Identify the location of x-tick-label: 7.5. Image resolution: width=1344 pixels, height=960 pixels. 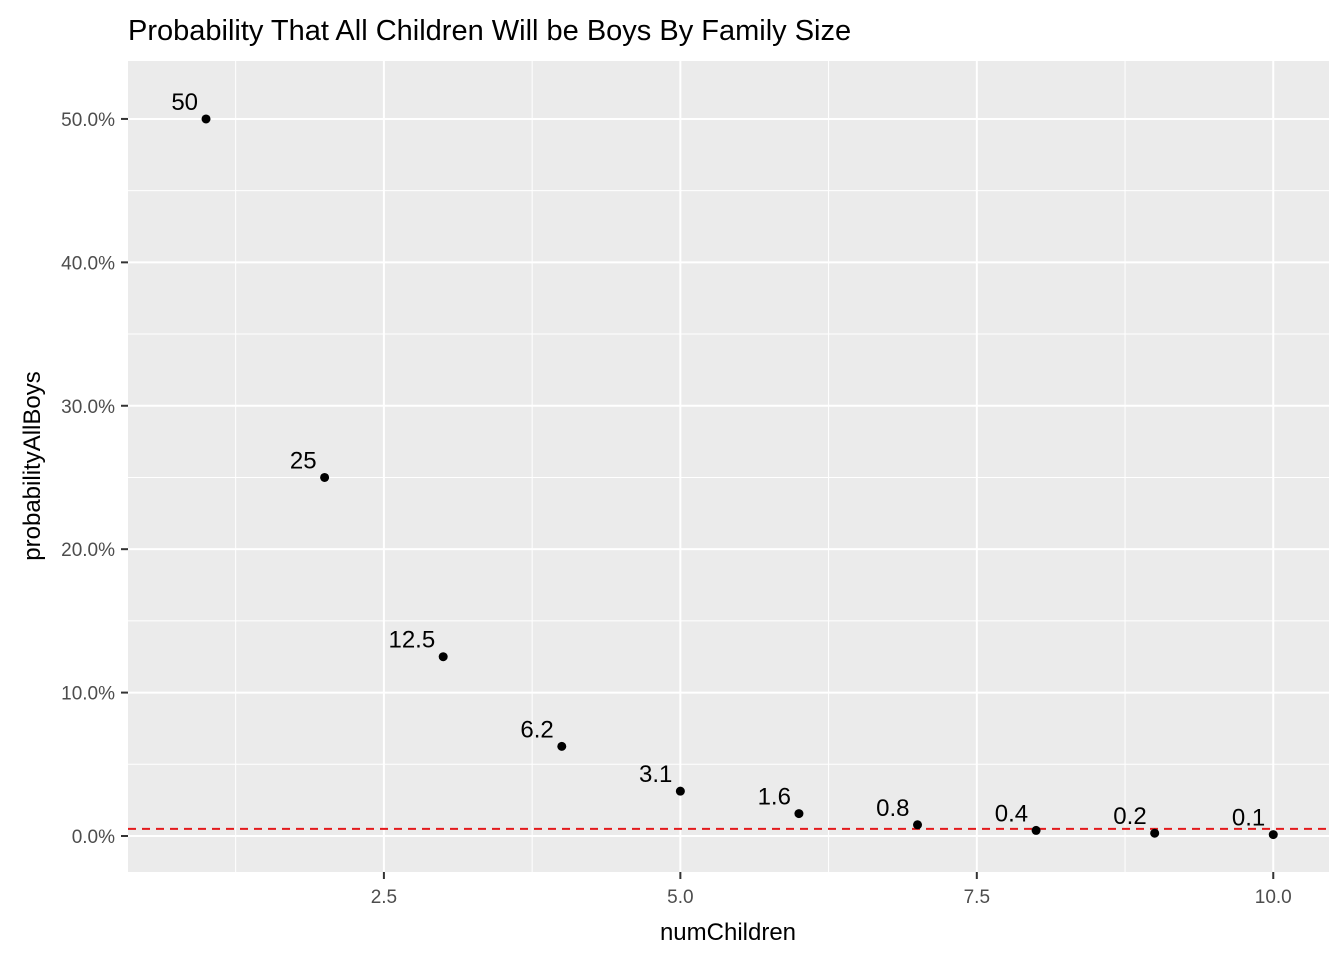
(977, 897).